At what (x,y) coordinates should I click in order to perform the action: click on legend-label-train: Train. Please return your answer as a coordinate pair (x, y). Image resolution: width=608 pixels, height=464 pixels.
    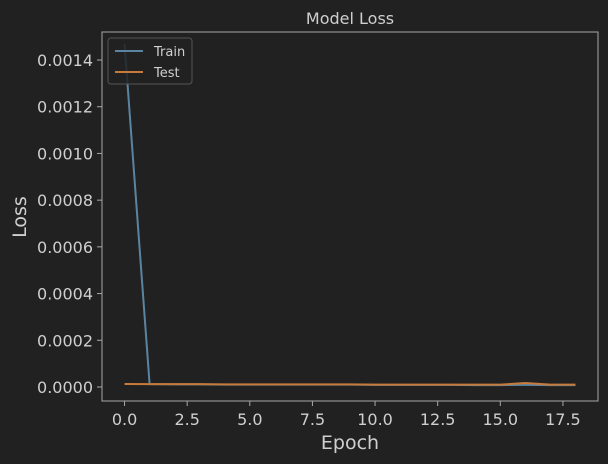
    Looking at the image, I should click on (169, 52).